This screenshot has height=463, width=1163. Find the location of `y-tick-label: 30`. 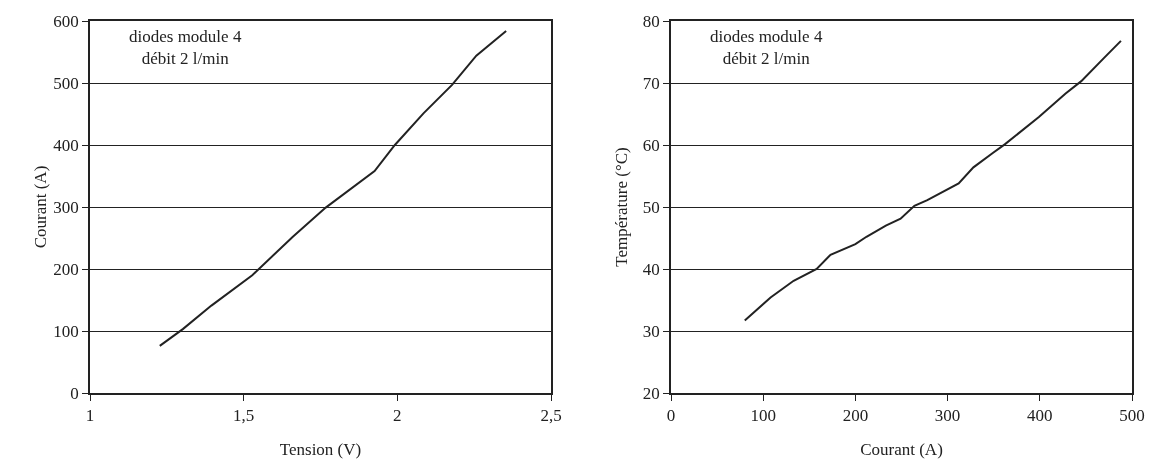

y-tick-label: 30 is located at coordinates (651, 331).